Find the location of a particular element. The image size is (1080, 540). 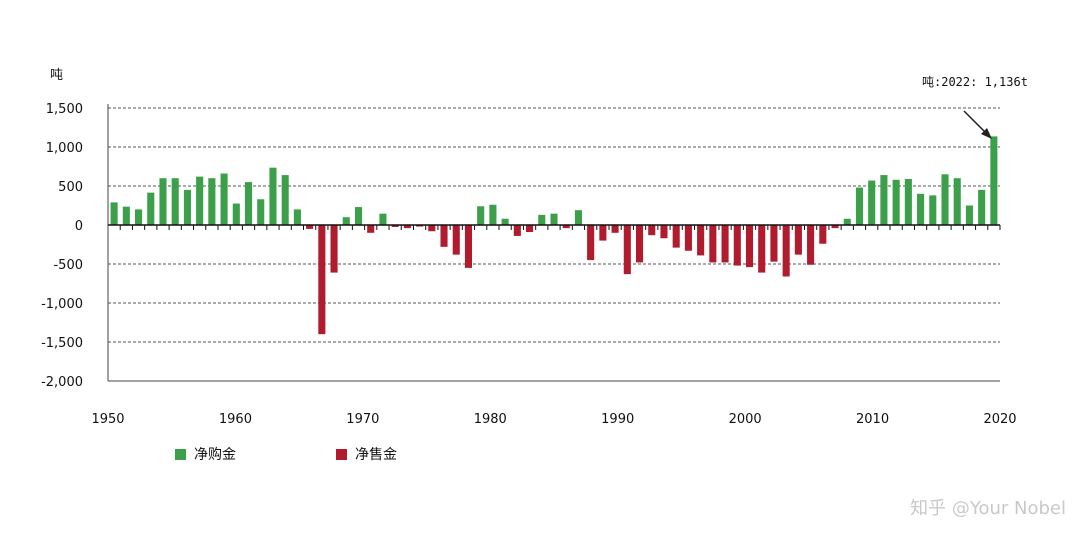

annotation-arrowhead is located at coordinates (986, 133).